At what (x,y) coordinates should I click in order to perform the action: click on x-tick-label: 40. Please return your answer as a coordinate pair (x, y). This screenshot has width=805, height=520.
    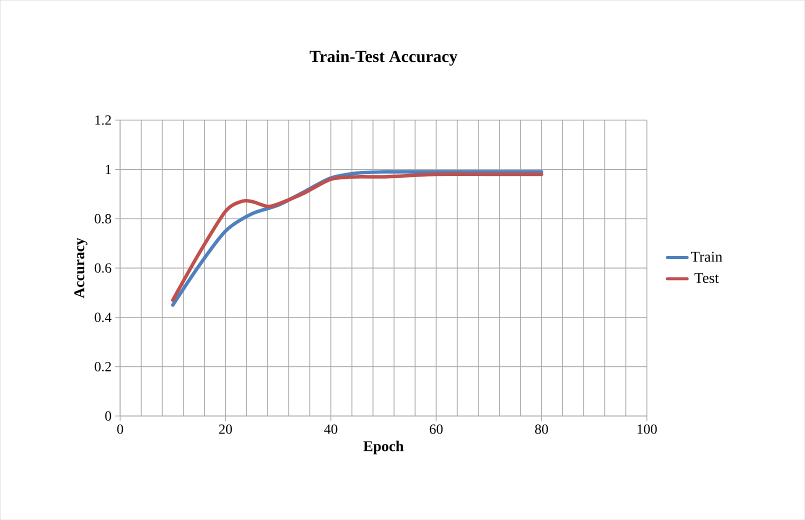
    Looking at the image, I should click on (331, 429).